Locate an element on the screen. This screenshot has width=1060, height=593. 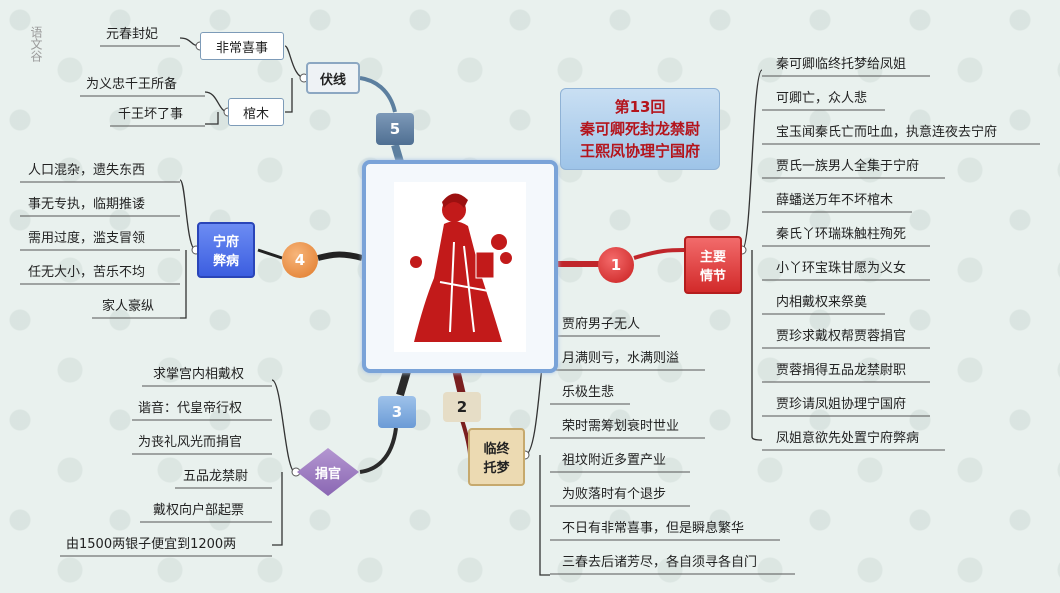
branch5-item: 千王坏了事 is located at coordinates (151, 114).